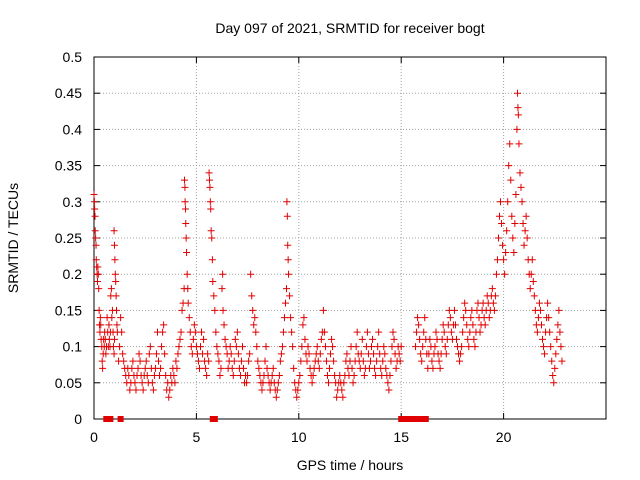  Describe the element at coordinates (68, 166) in the screenshot. I see `y-tick-label: 0.35` at that location.